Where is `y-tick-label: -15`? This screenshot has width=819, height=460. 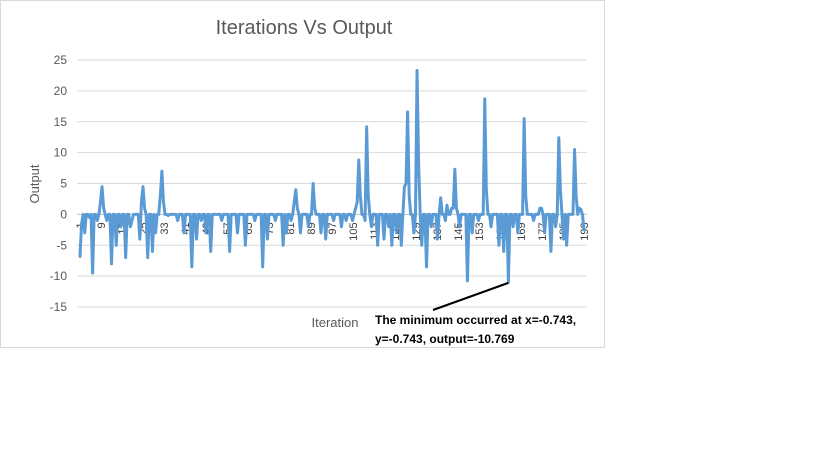
y-tick-label: -15 is located at coordinates (59, 307).